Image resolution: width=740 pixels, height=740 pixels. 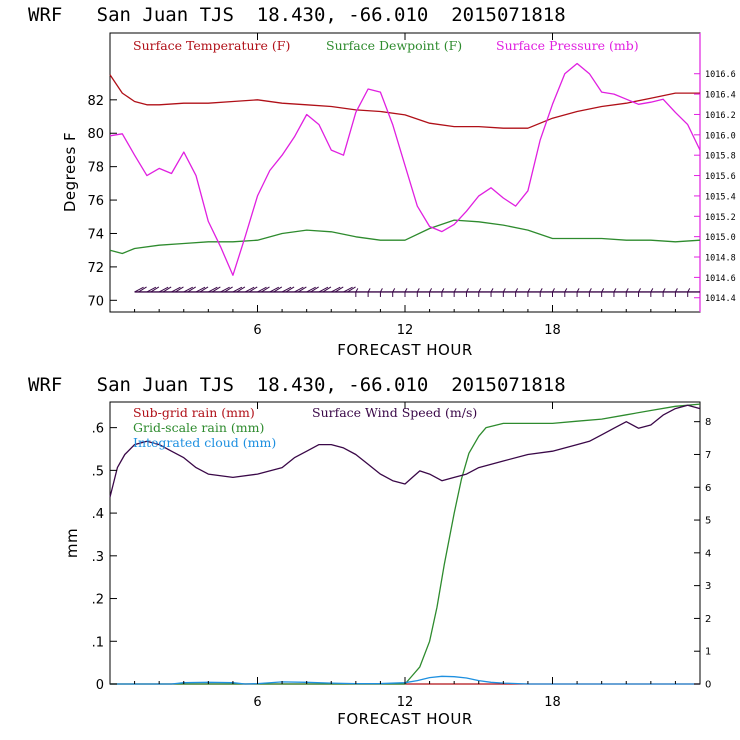 I want to click on y2-tick-label: 1, so click(x=708, y=652).